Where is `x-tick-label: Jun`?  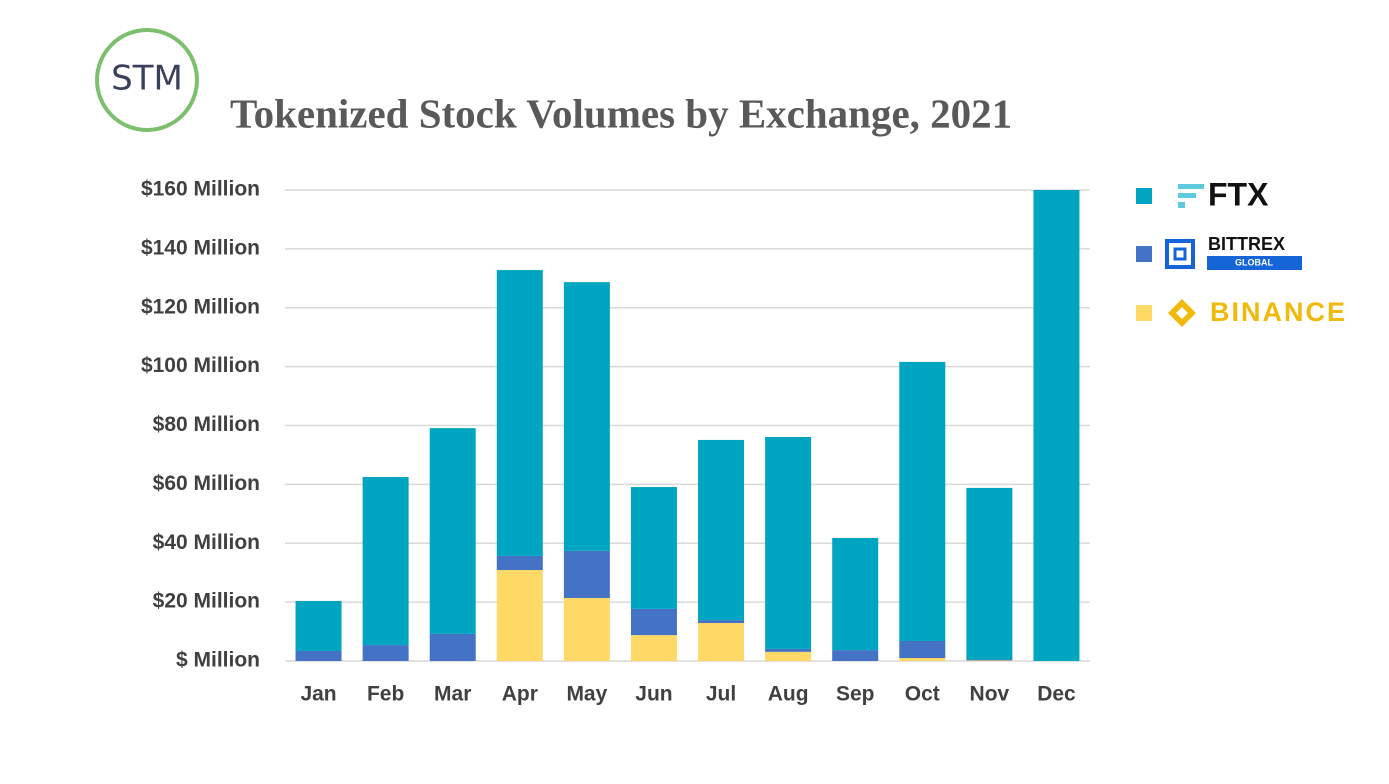
x-tick-label: Jun is located at coordinates (653, 694).